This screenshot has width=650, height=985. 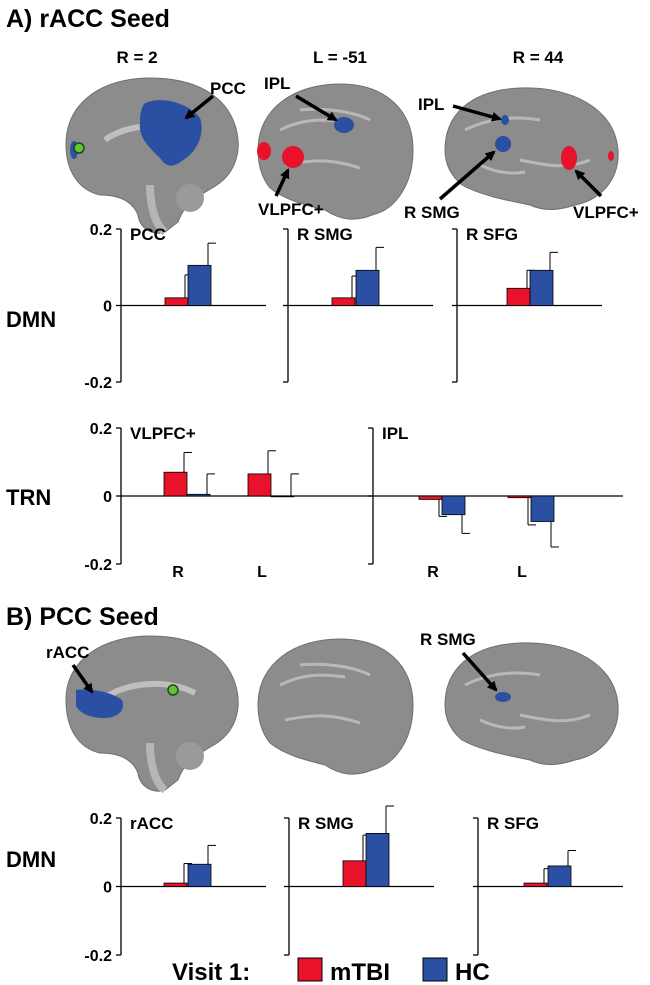 What do you see at coordinates (335, 151) in the screenshot?
I see `brain-left-a` at bounding box center [335, 151].